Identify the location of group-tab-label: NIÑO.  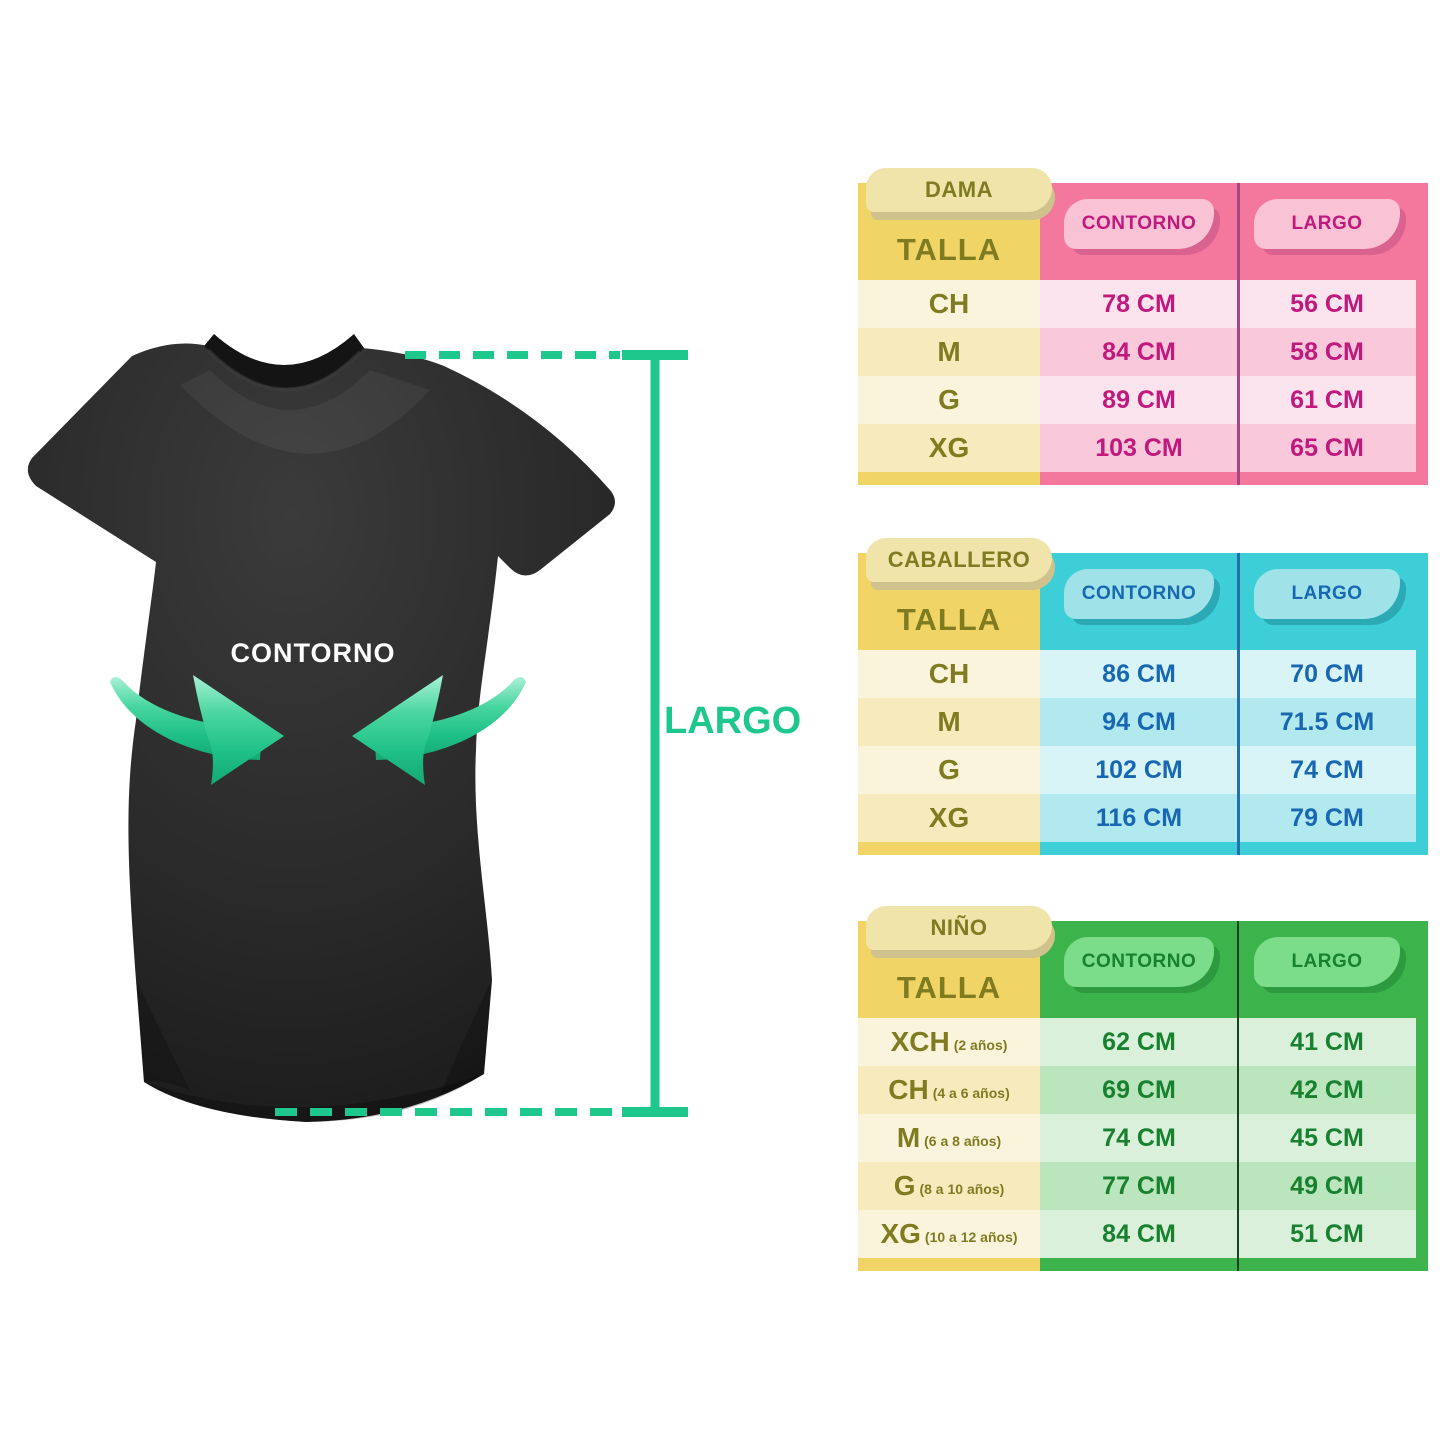
(959, 927).